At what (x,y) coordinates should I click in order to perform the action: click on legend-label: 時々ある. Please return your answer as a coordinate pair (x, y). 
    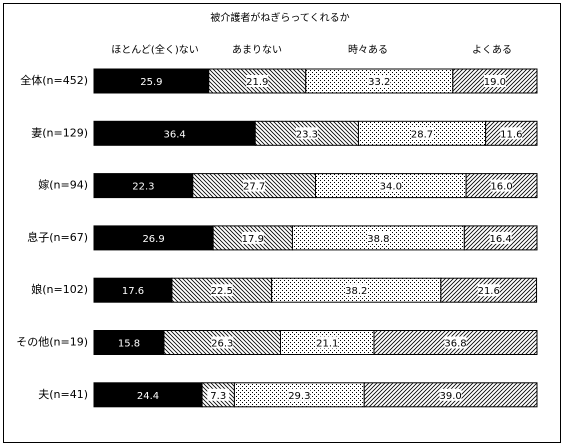
    Looking at the image, I should click on (368, 50).